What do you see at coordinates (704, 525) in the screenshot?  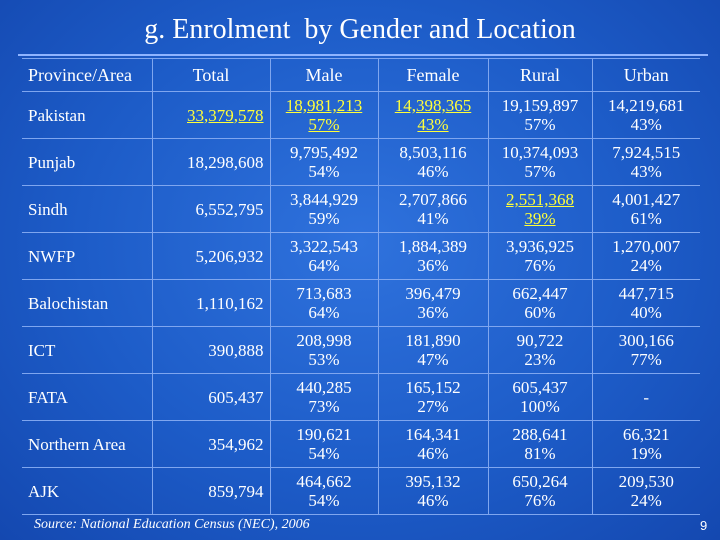 I see `page-number: 9` at bounding box center [704, 525].